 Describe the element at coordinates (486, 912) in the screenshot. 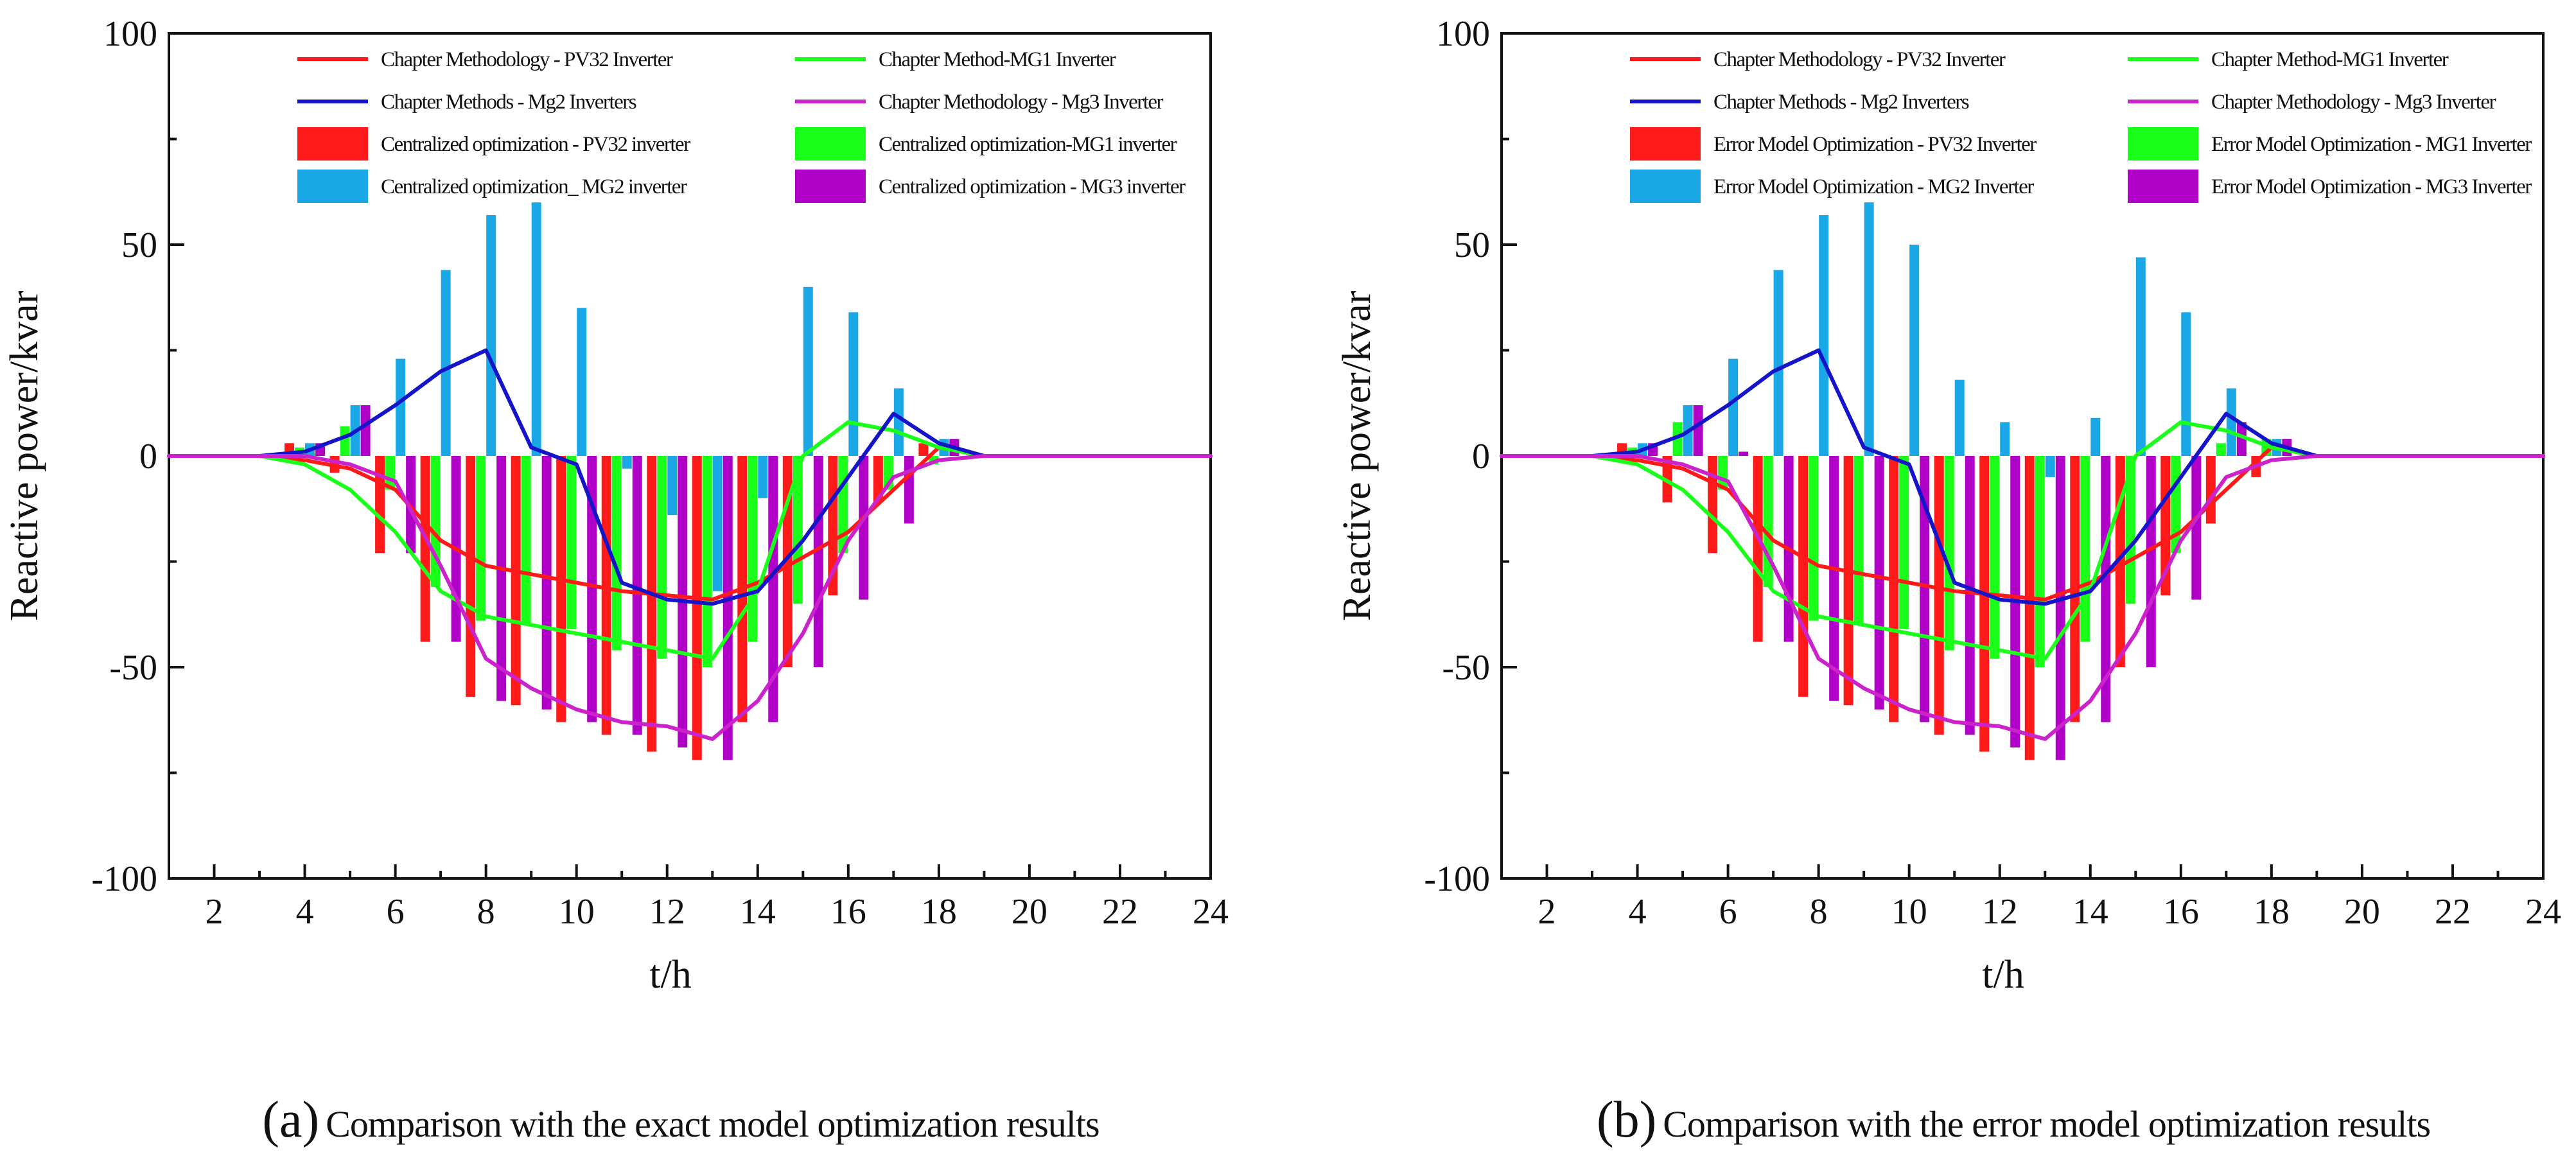

I see `panel-a-x-tick-label: 8` at that location.